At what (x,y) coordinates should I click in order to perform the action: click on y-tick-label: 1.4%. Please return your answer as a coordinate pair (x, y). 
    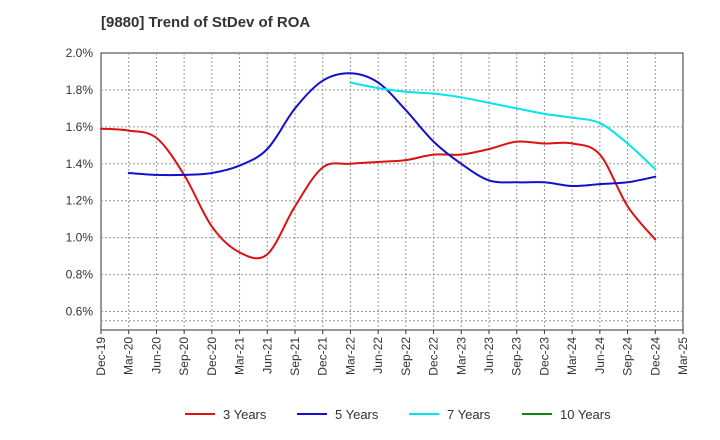
    Looking at the image, I should click on (80, 164).